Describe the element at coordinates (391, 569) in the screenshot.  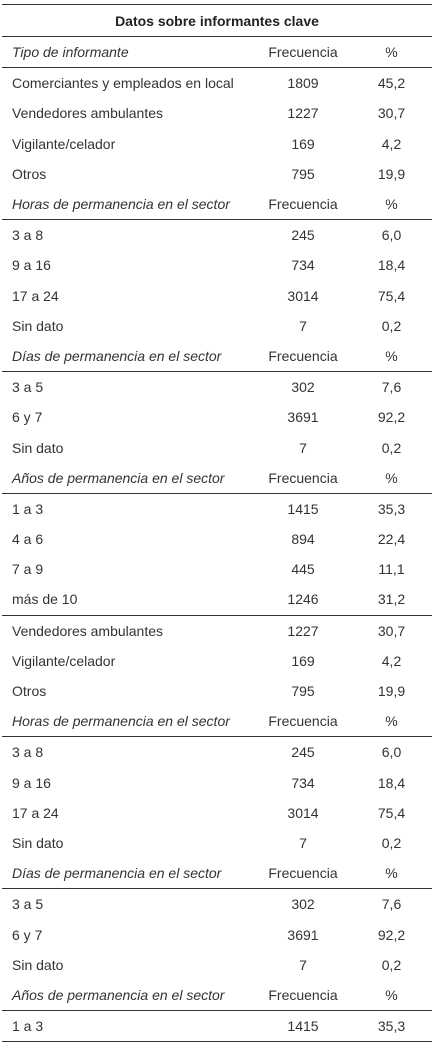
I see `pct-cell: 11,1` at that location.